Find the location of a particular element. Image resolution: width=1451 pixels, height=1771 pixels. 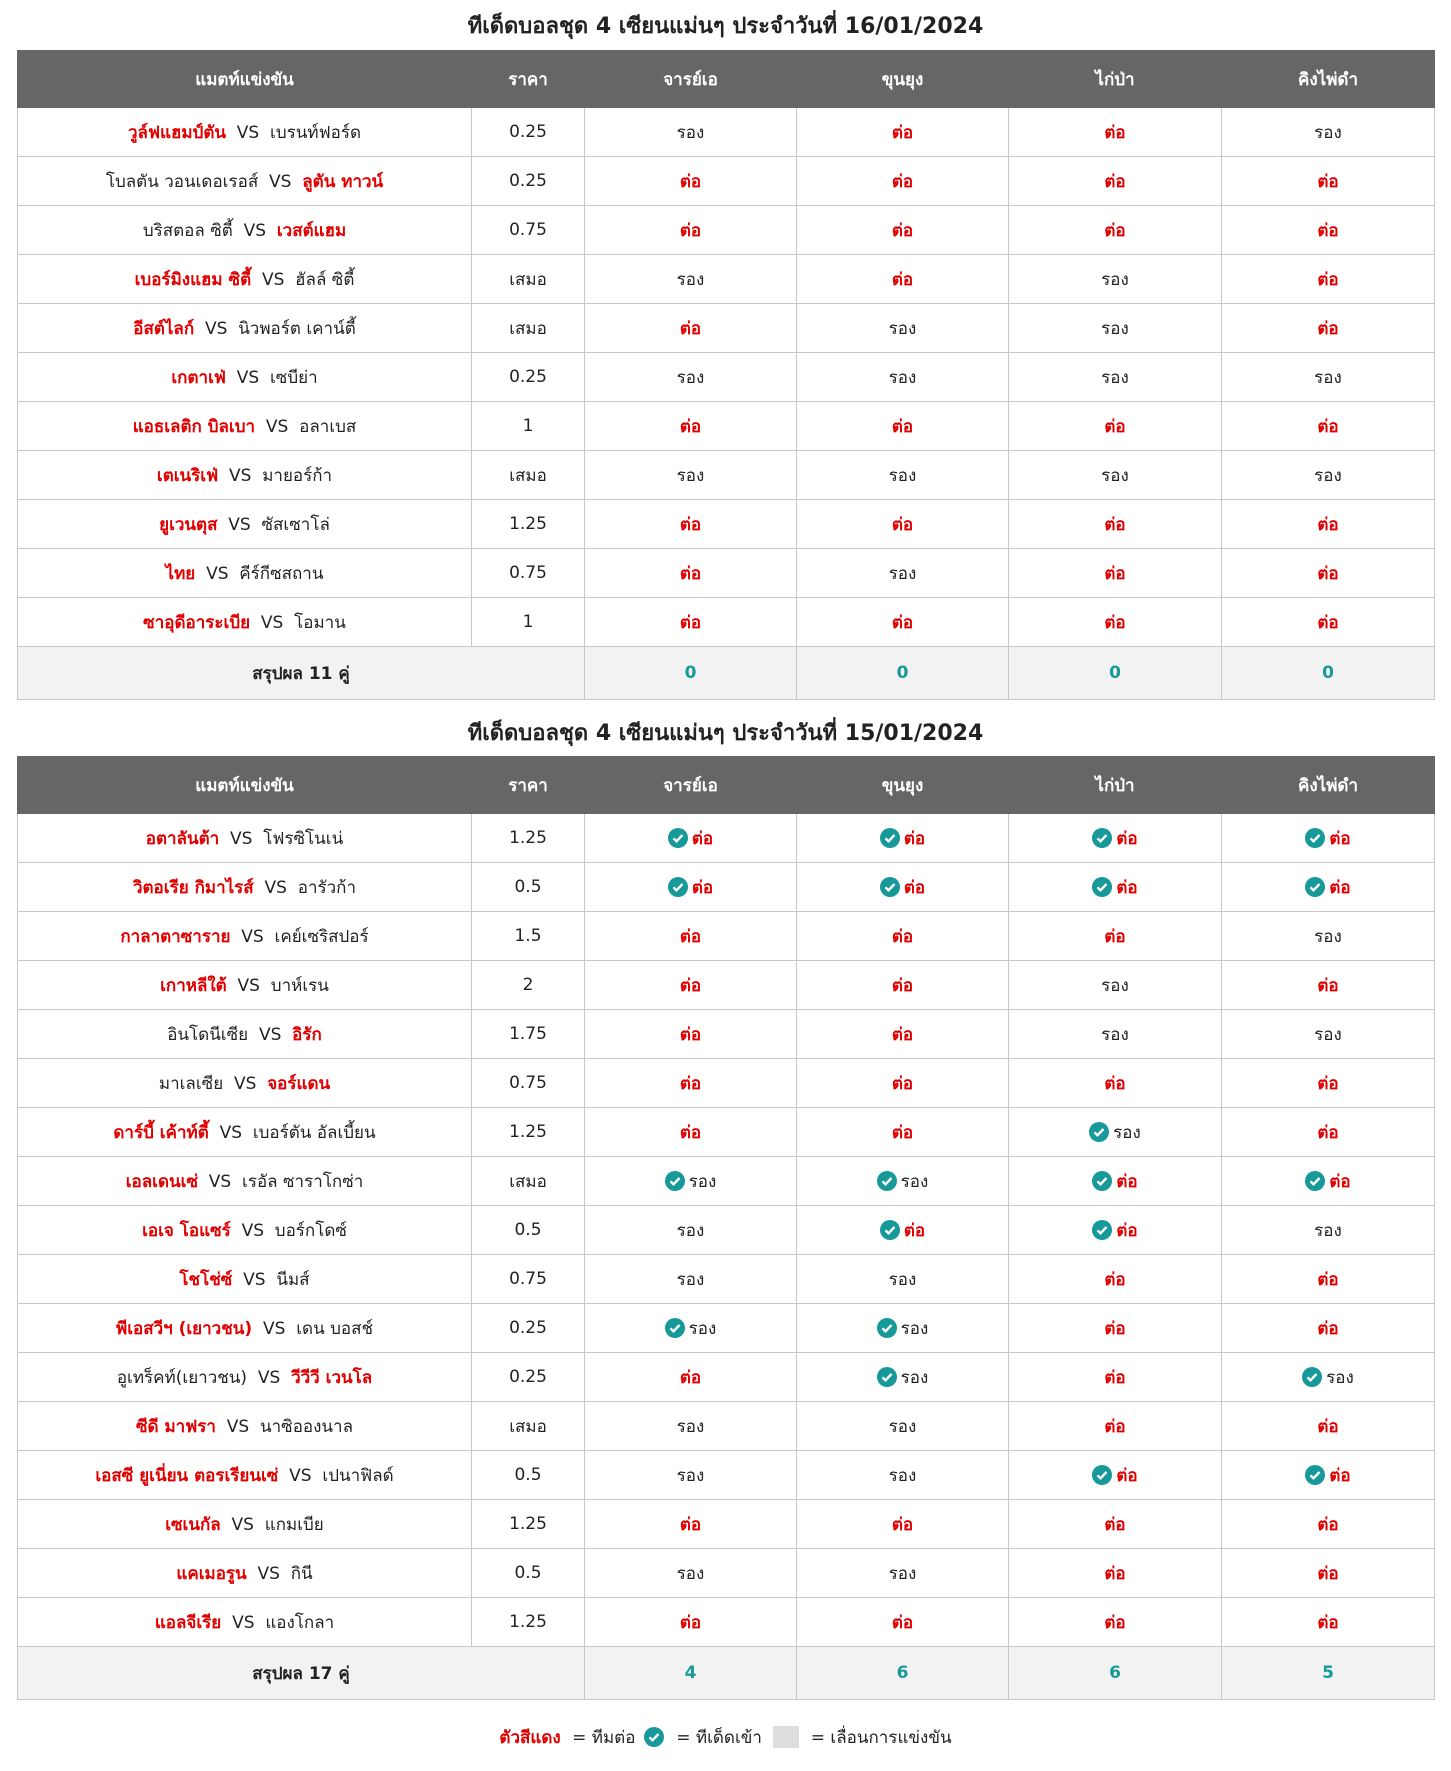

away-team: คีร์กีซสถาน is located at coordinates (281, 573).